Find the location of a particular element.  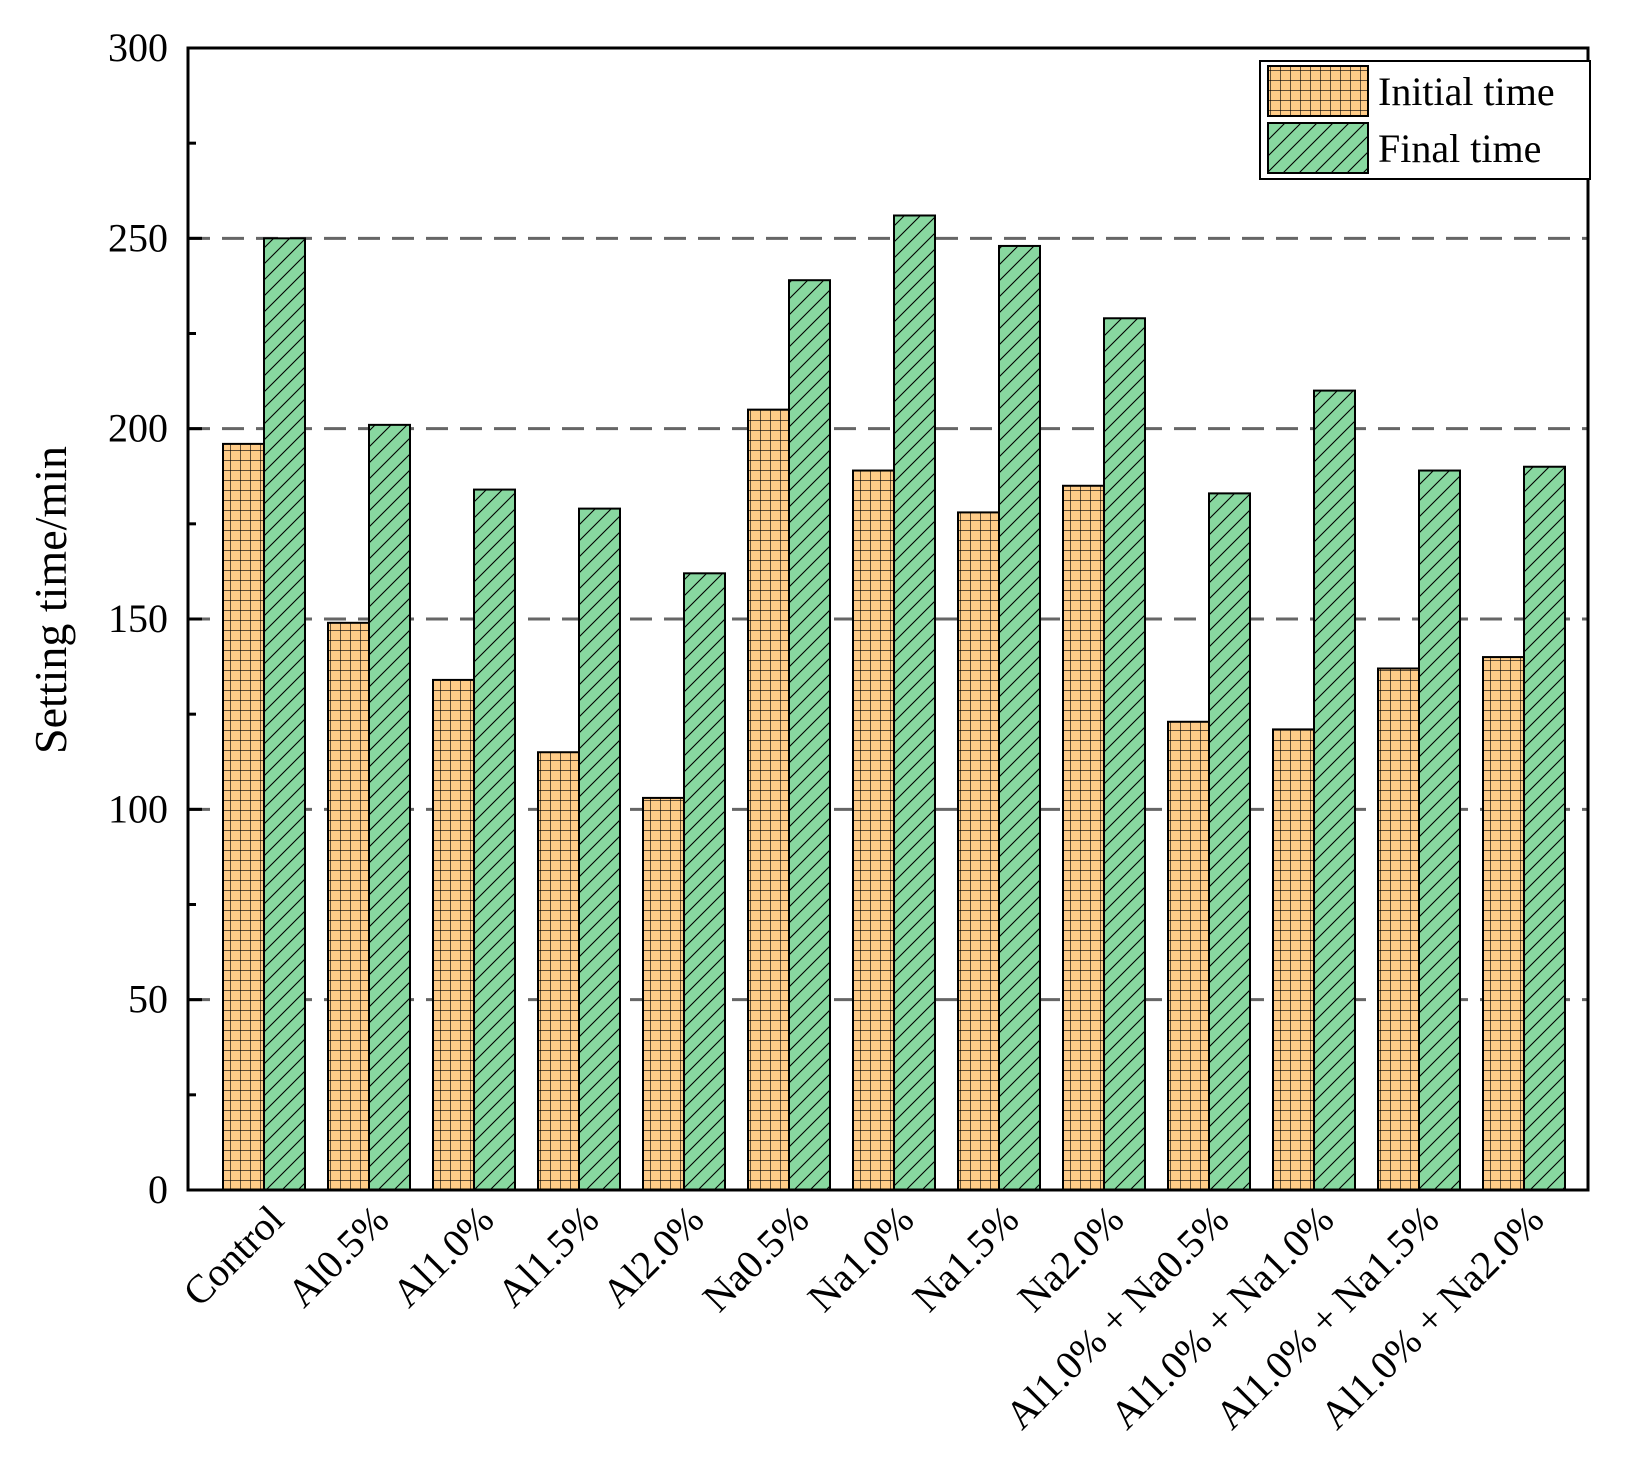

y-tick-label-150: 150 is located at coordinates (138, 618).